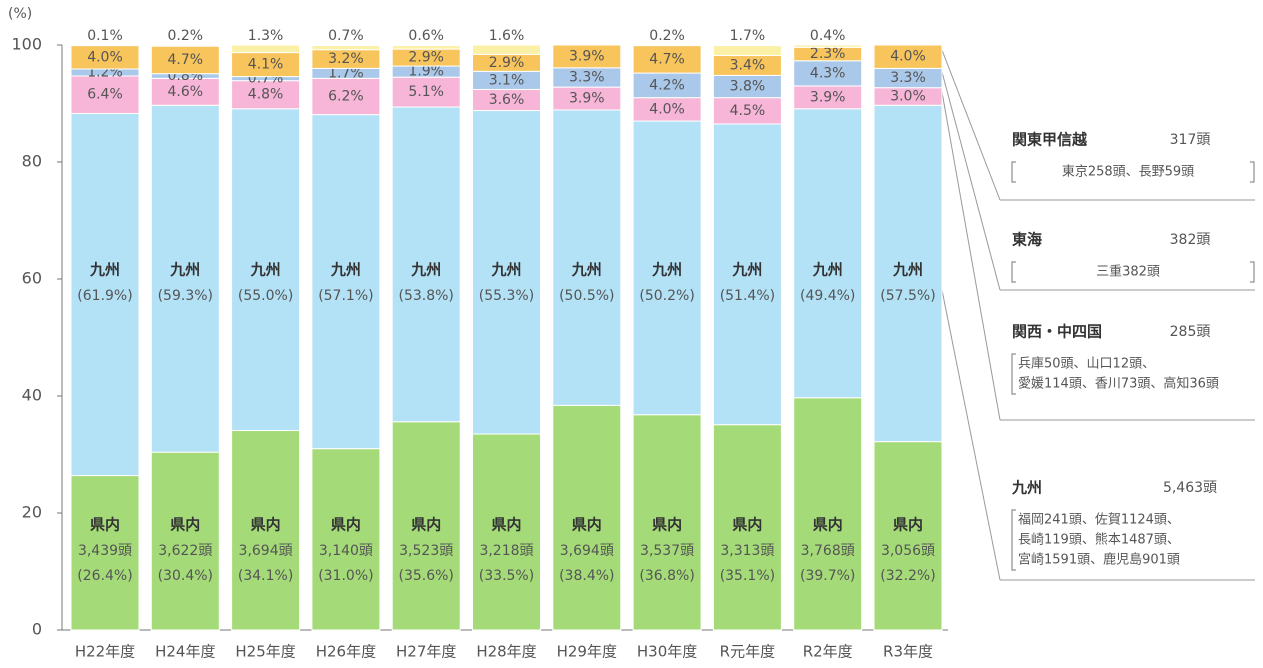 The height and width of the screenshot is (668, 1263). What do you see at coordinates (828, 36) in the screenshot?
I see `value-label: 0.4%` at bounding box center [828, 36].